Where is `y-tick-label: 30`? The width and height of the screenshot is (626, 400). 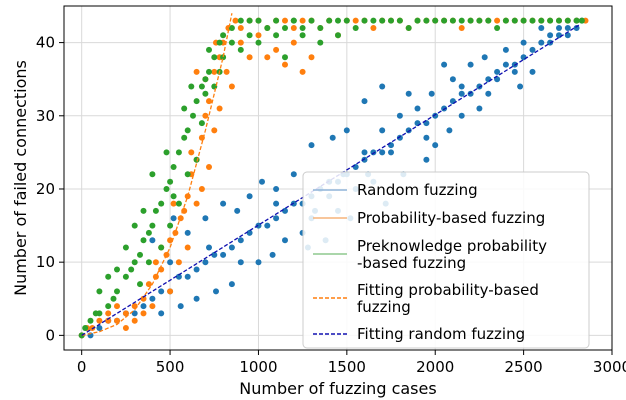
y-tick-label: 30 is located at coordinates (45, 116).